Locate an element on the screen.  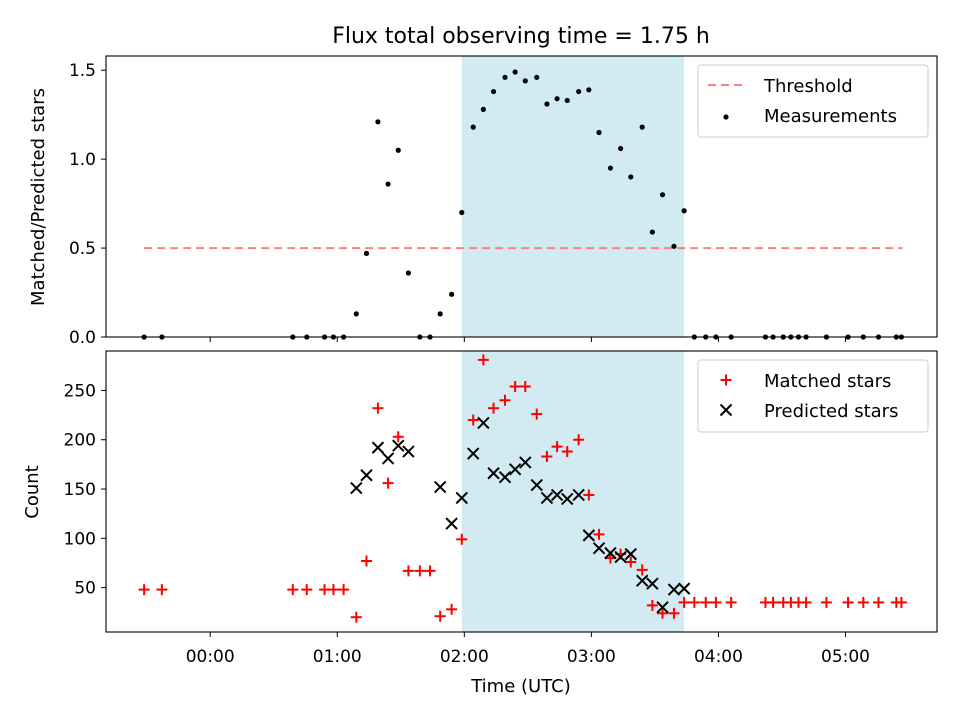
top-y-tick-label: 1.0 is located at coordinates (82, 160).